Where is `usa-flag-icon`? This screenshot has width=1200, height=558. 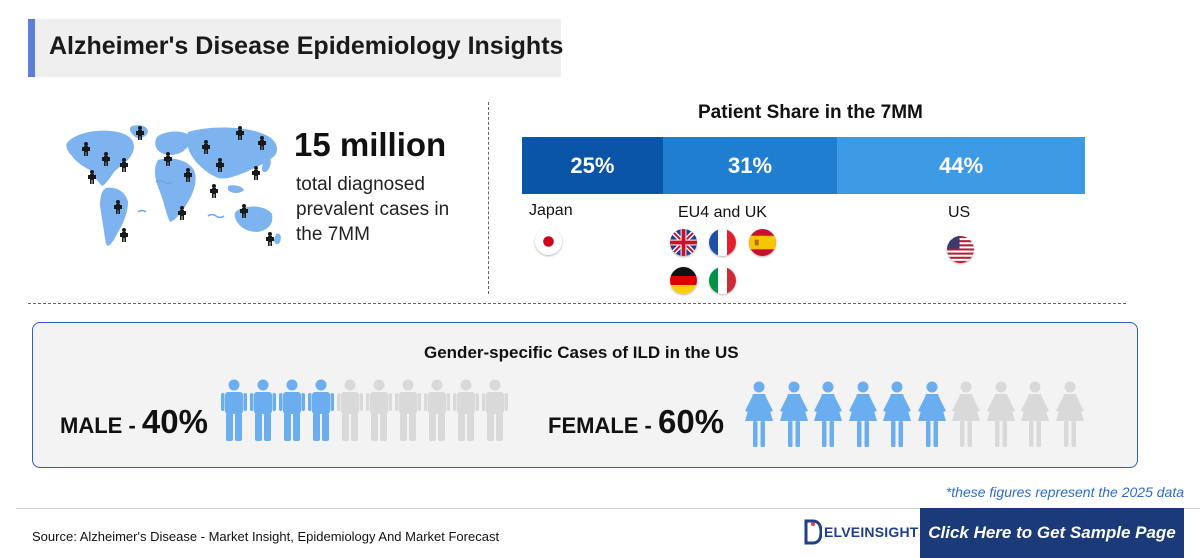
usa-flag-icon is located at coordinates (960, 249).